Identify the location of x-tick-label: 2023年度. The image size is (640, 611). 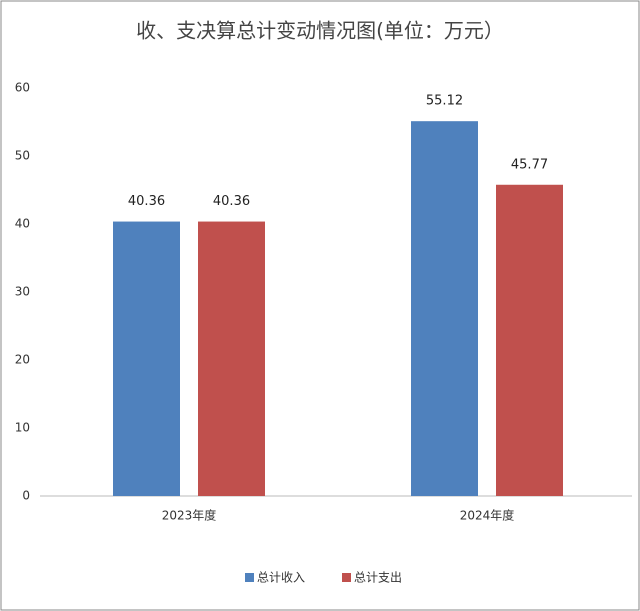
(189, 515).